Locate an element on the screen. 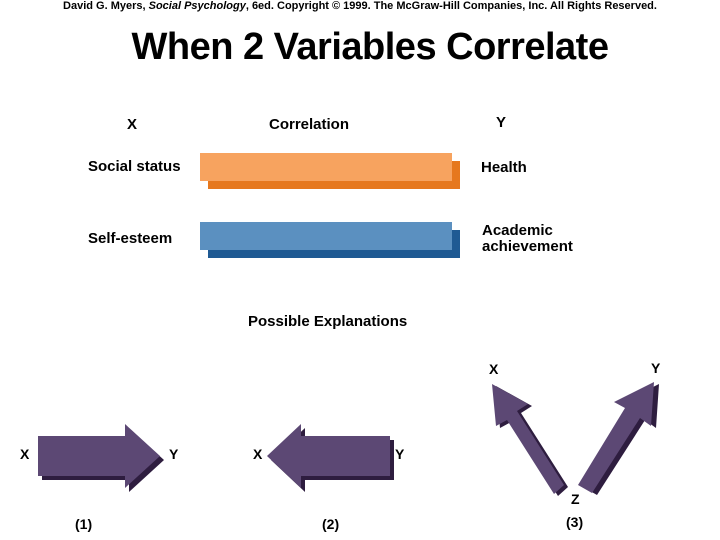  row-social-status-y-label: Health is located at coordinates (504, 167).